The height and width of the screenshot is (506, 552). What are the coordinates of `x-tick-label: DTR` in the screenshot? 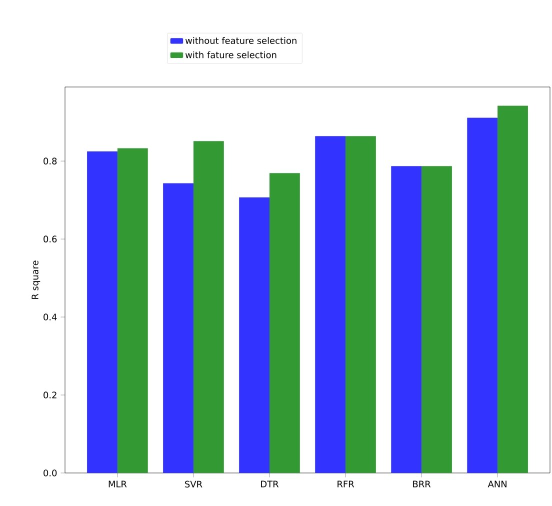 It's located at (270, 484).